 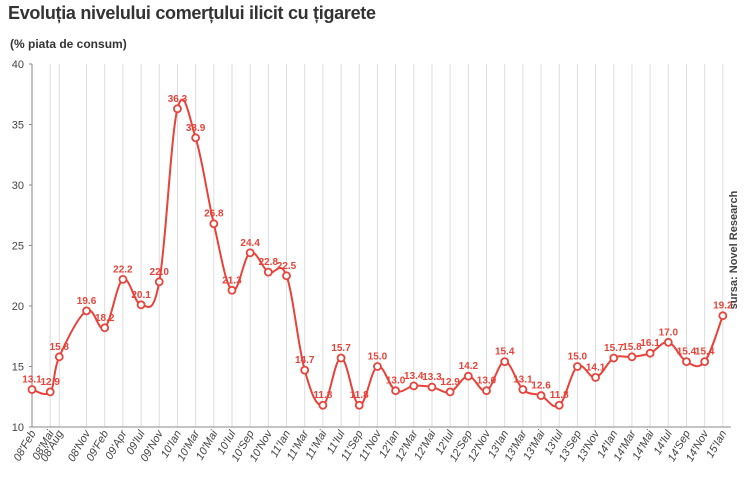 What do you see at coordinates (105, 318) in the screenshot?
I see `data-label: 18.2` at bounding box center [105, 318].